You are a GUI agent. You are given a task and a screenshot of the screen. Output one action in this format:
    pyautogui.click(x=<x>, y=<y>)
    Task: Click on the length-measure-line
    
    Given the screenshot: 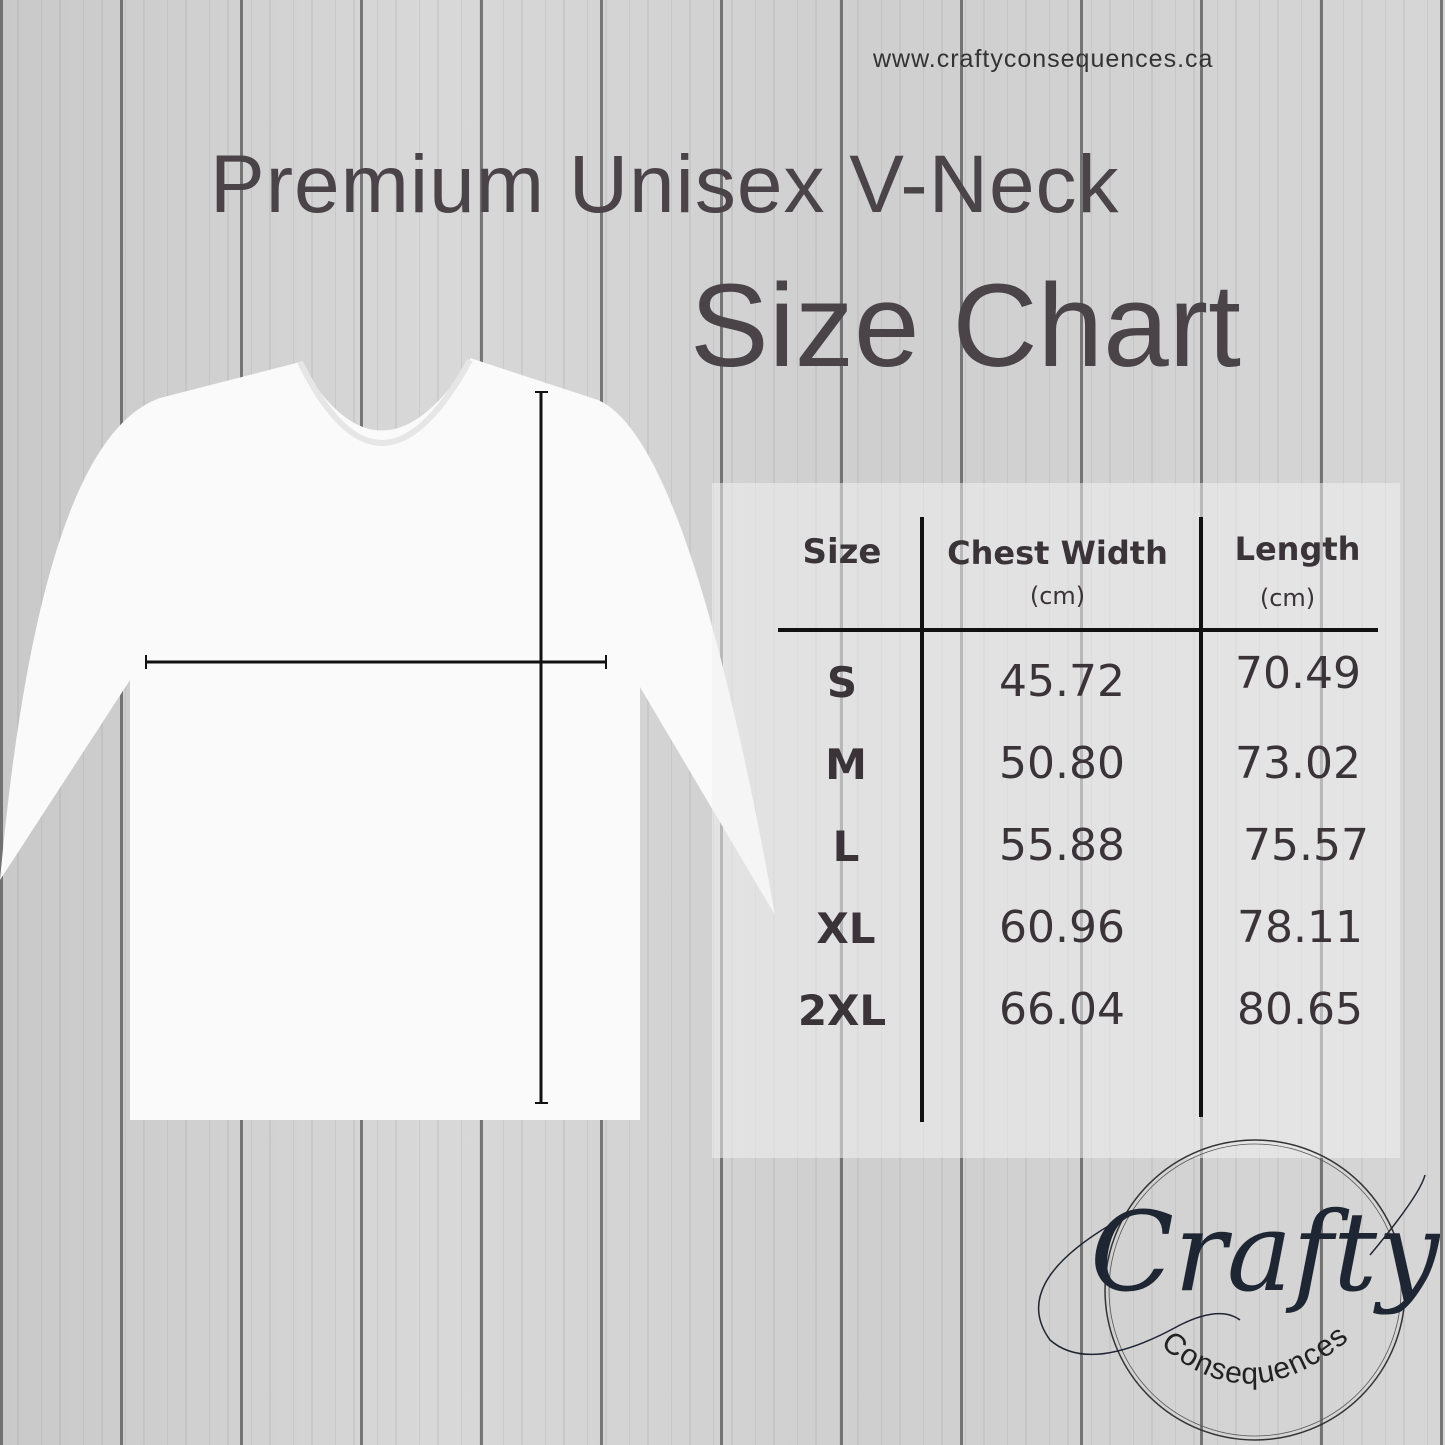 What is the action you would take?
    pyautogui.click(x=541, y=747)
    